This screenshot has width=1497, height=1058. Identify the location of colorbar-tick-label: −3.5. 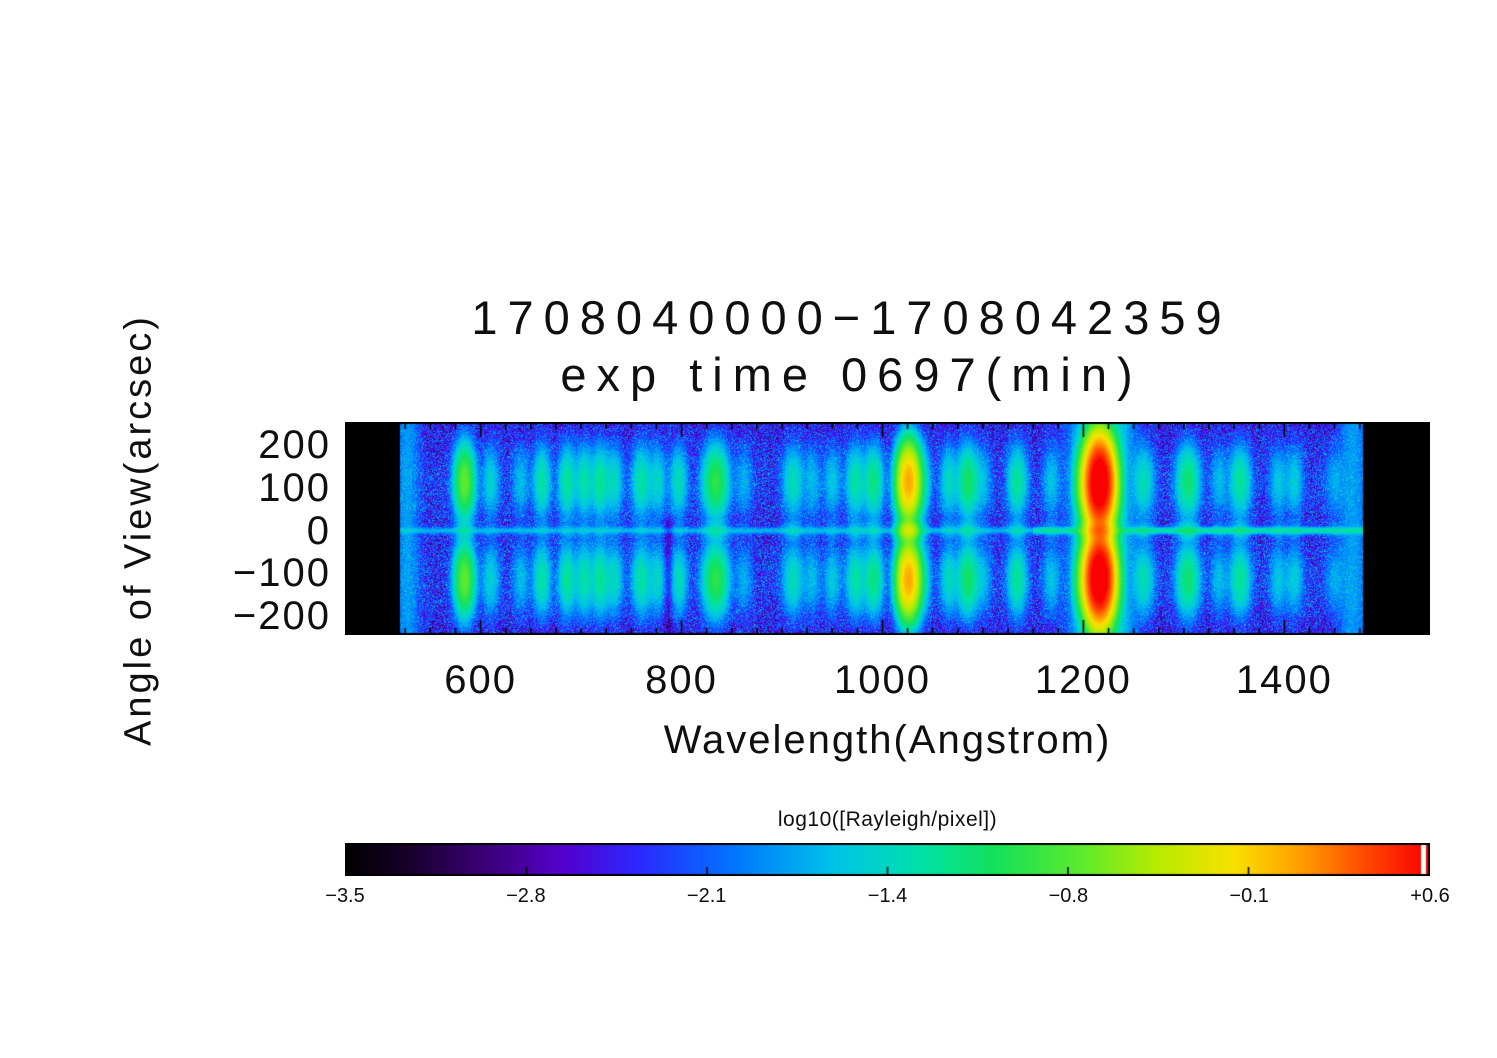
(345, 896).